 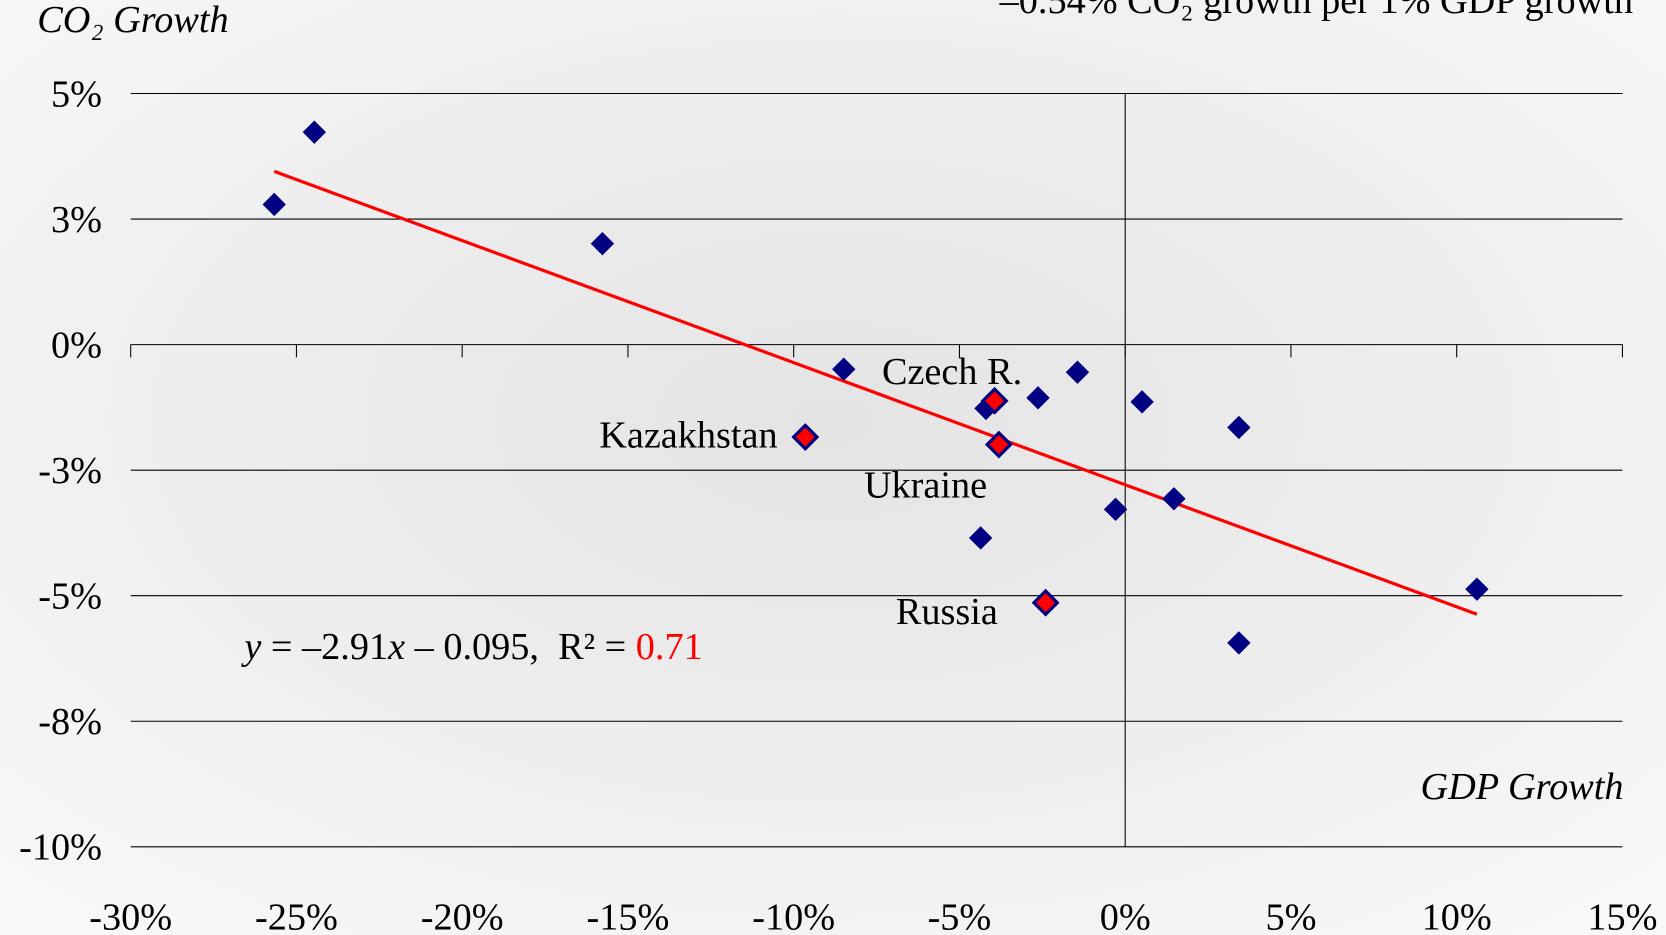 What do you see at coordinates (1457, 916) in the screenshot?
I see `x-tick-label: 10%` at bounding box center [1457, 916].